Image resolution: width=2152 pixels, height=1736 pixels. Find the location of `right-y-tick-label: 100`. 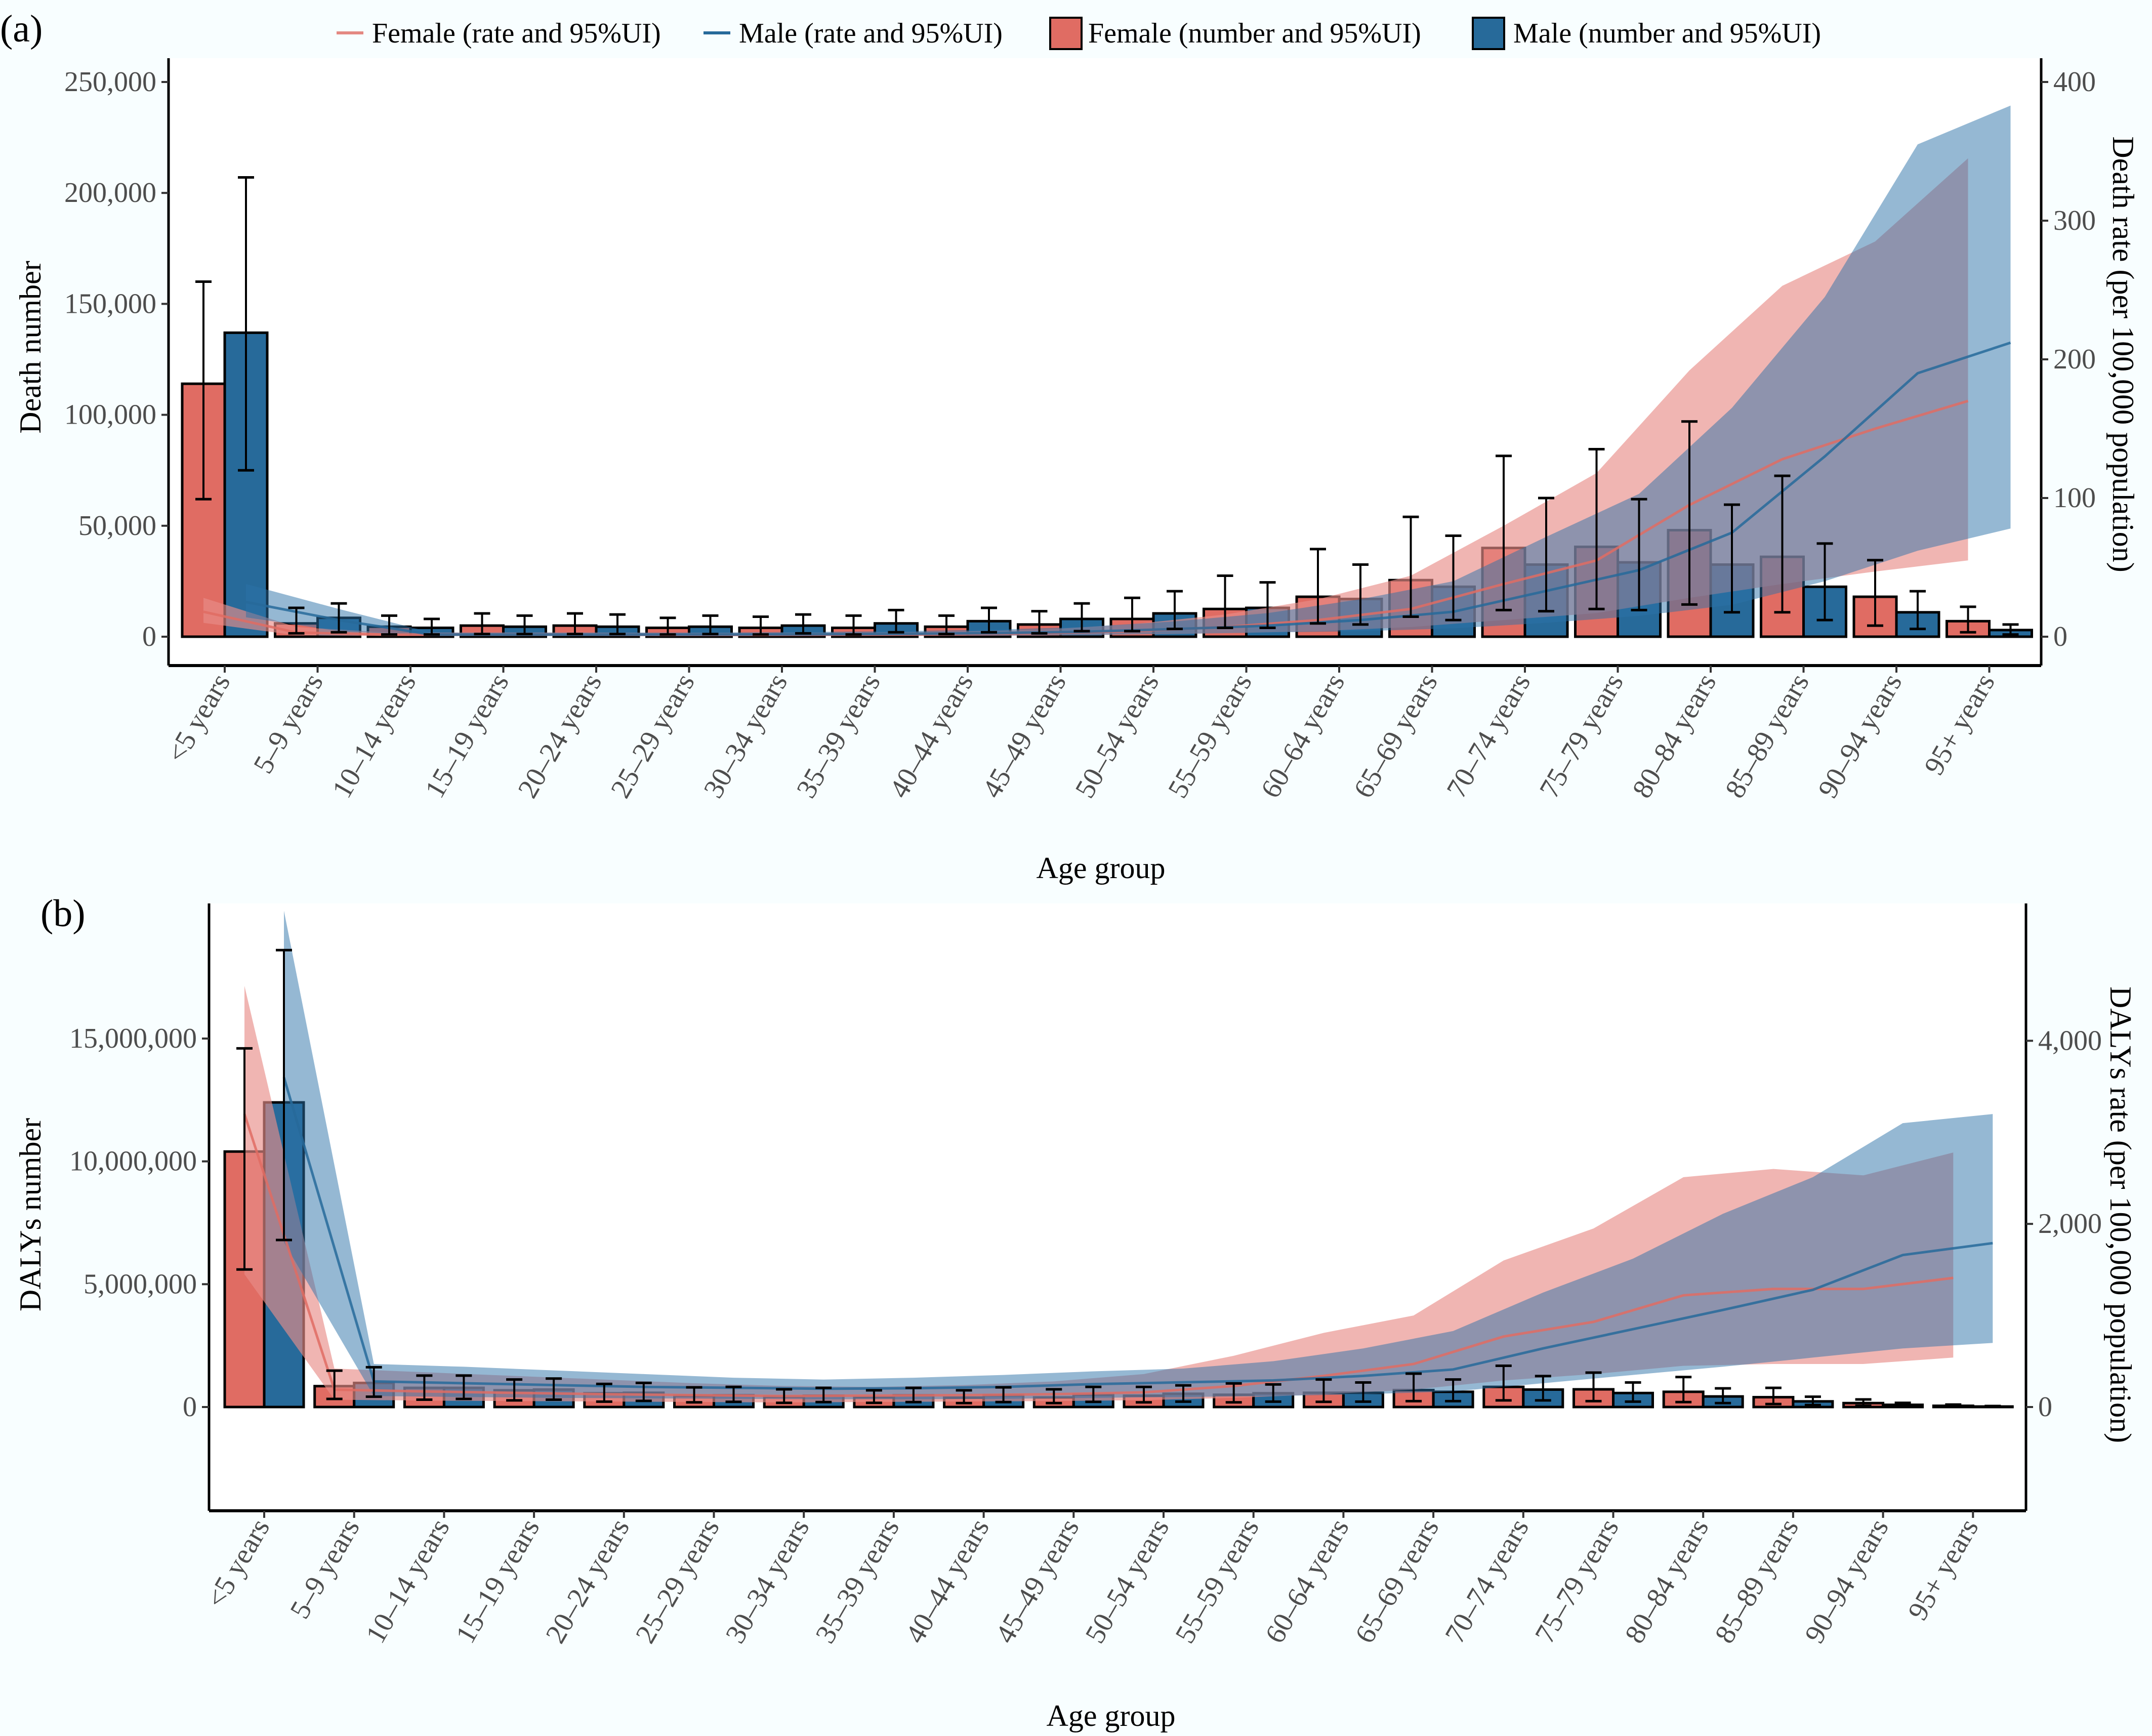

right-y-tick-label: 100 is located at coordinates (2074, 498).